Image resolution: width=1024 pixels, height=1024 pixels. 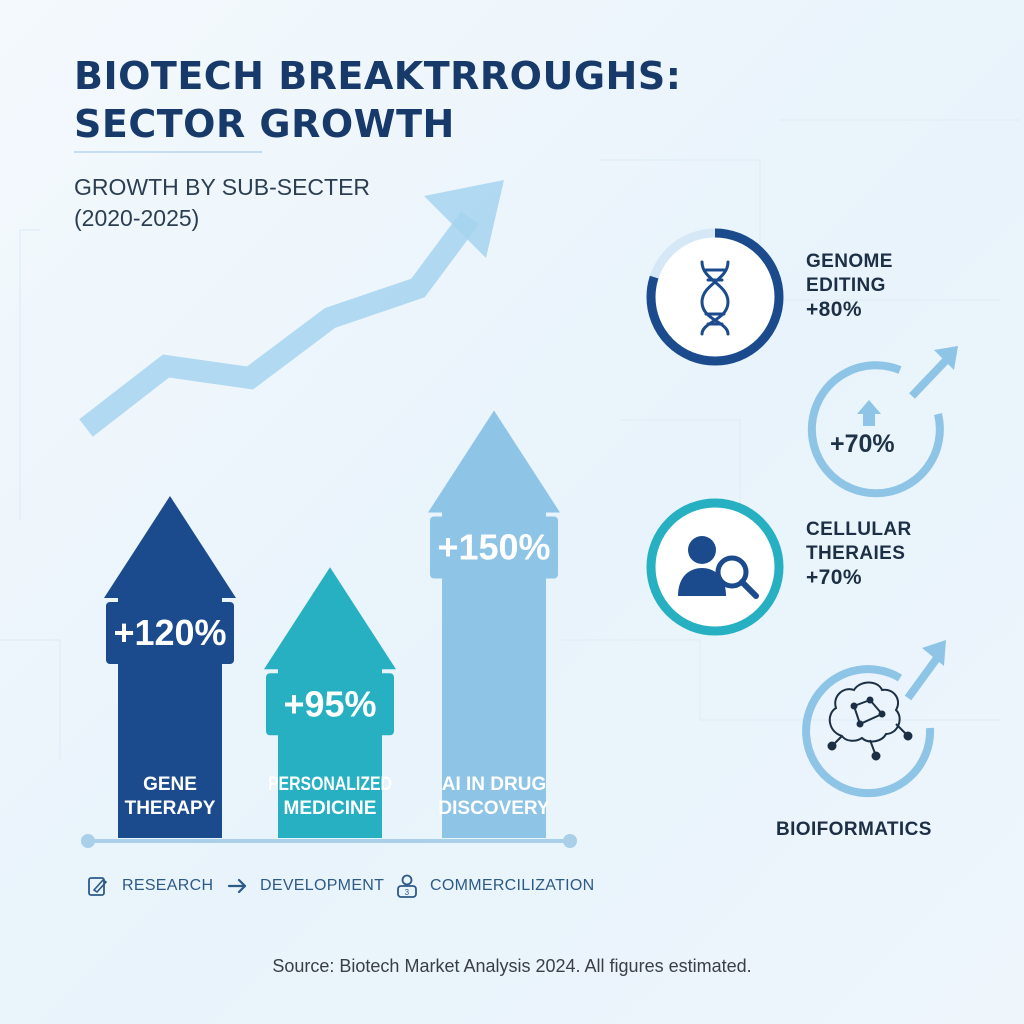 I want to click on bioinformatics-ring, so click(x=874, y=719).